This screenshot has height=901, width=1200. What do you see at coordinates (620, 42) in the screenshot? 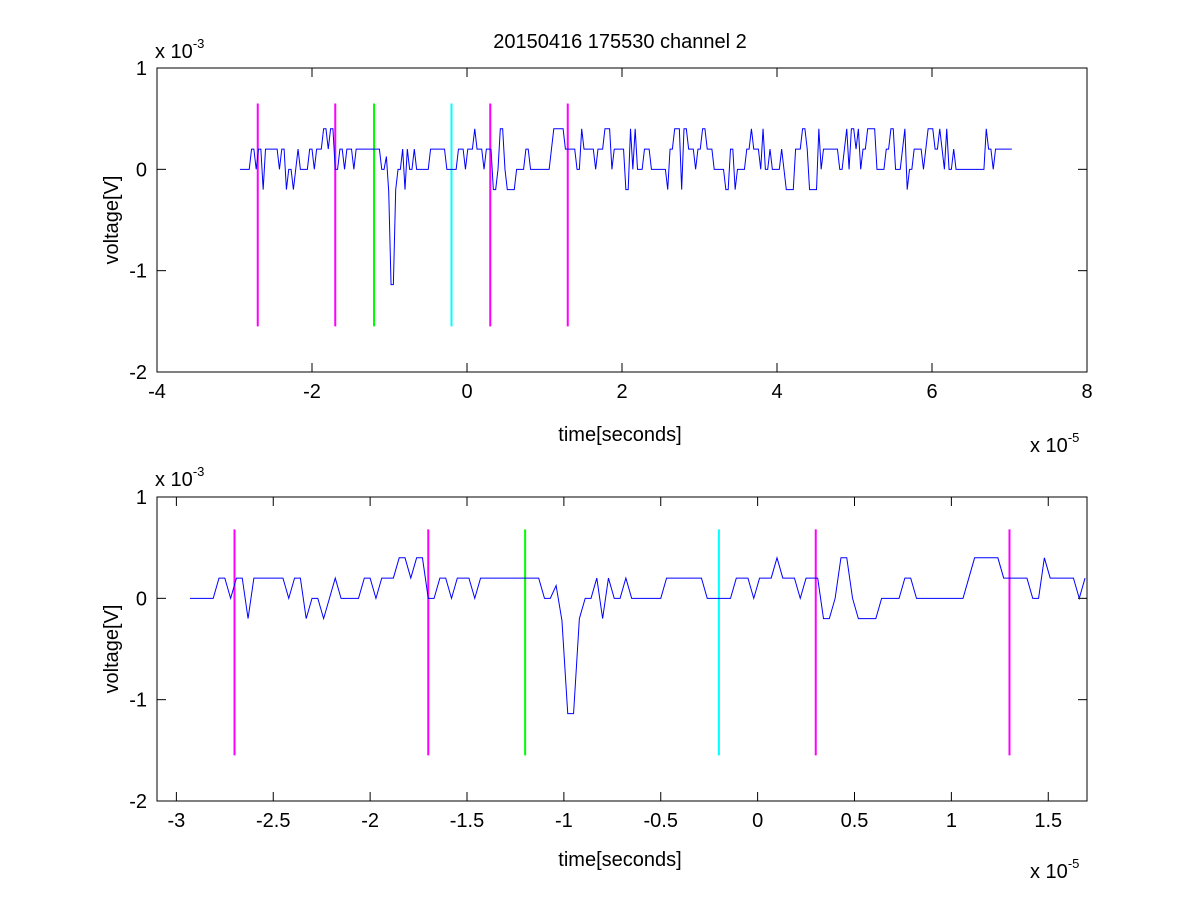
I see `figure-title: 20150416 175530 channel 2` at bounding box center [620, 42].